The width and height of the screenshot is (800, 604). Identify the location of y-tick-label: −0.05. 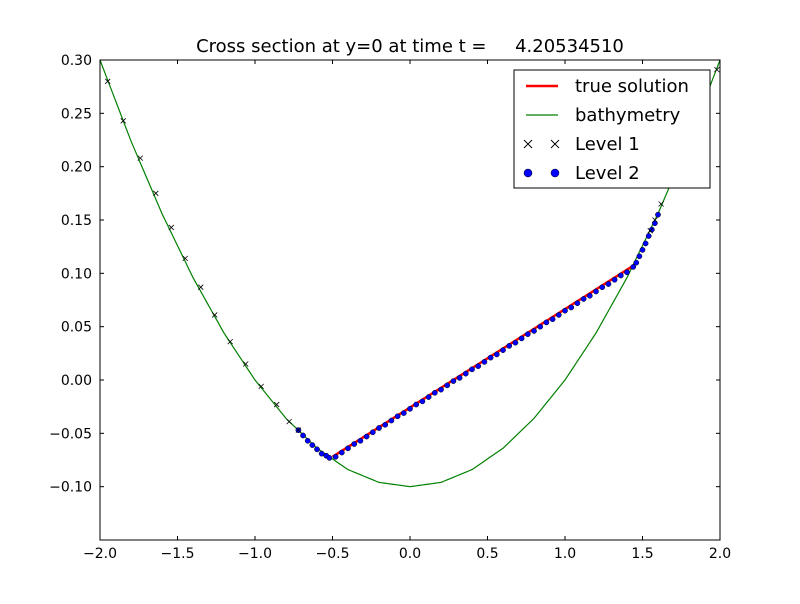
(70, 434).